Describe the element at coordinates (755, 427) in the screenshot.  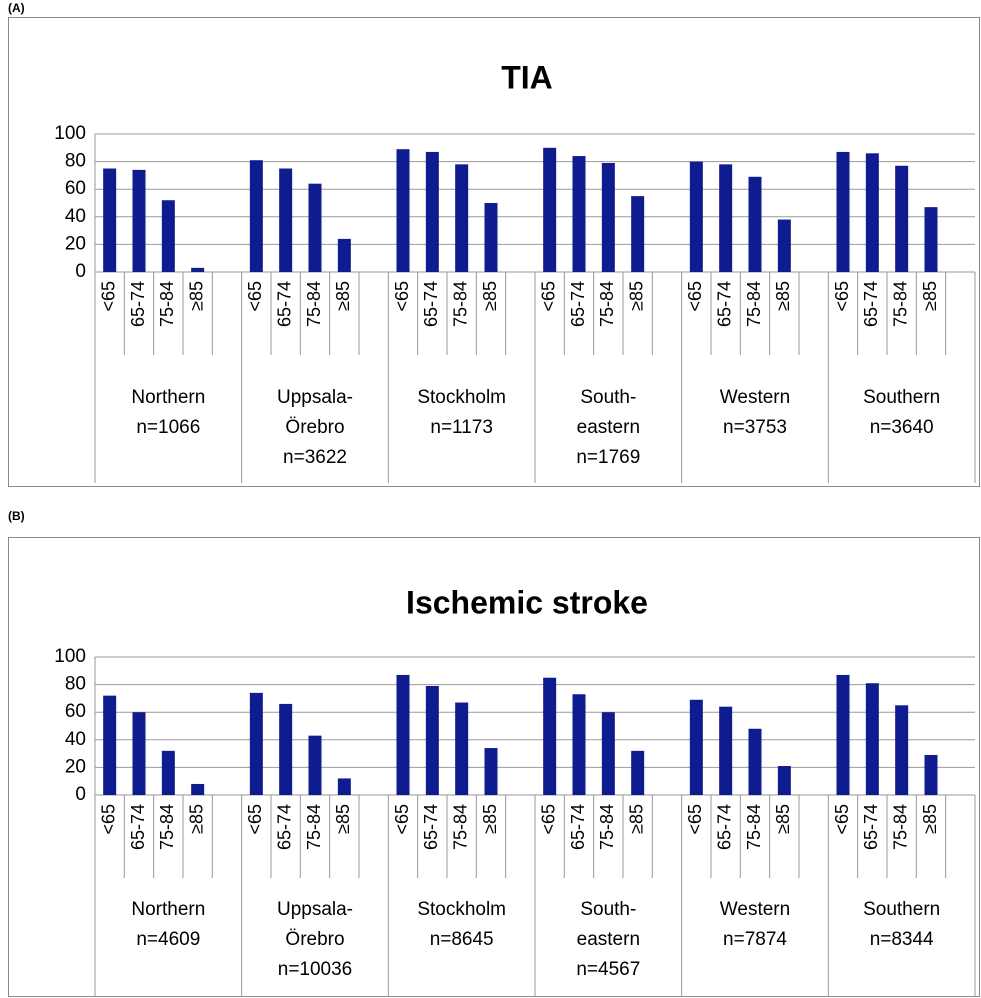
I see `group-label: n=3753` at that location.